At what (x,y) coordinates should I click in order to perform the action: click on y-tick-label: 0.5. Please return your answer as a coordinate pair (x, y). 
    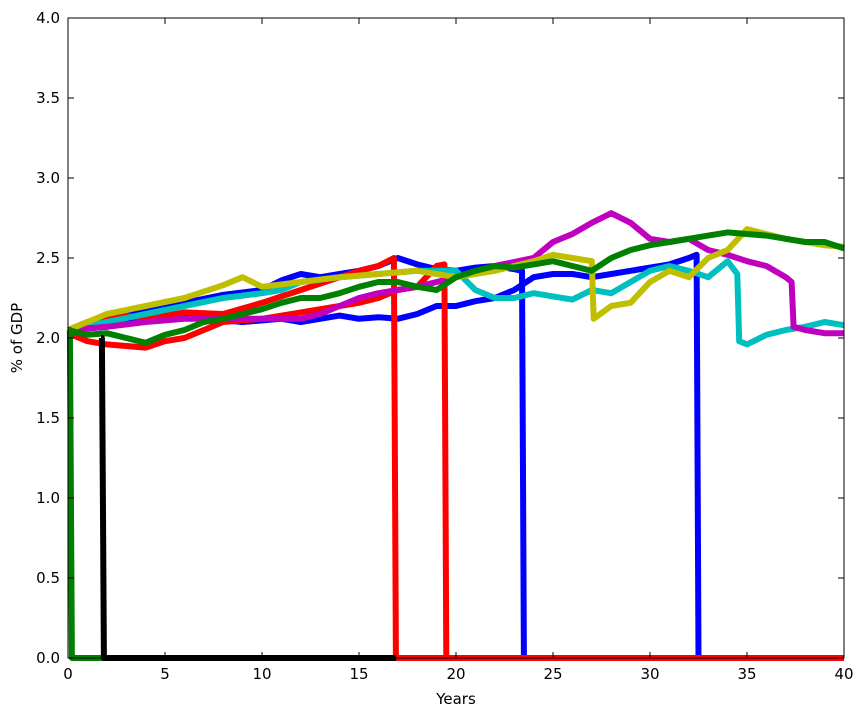
    Looking at the image, I should click on (48, 578).